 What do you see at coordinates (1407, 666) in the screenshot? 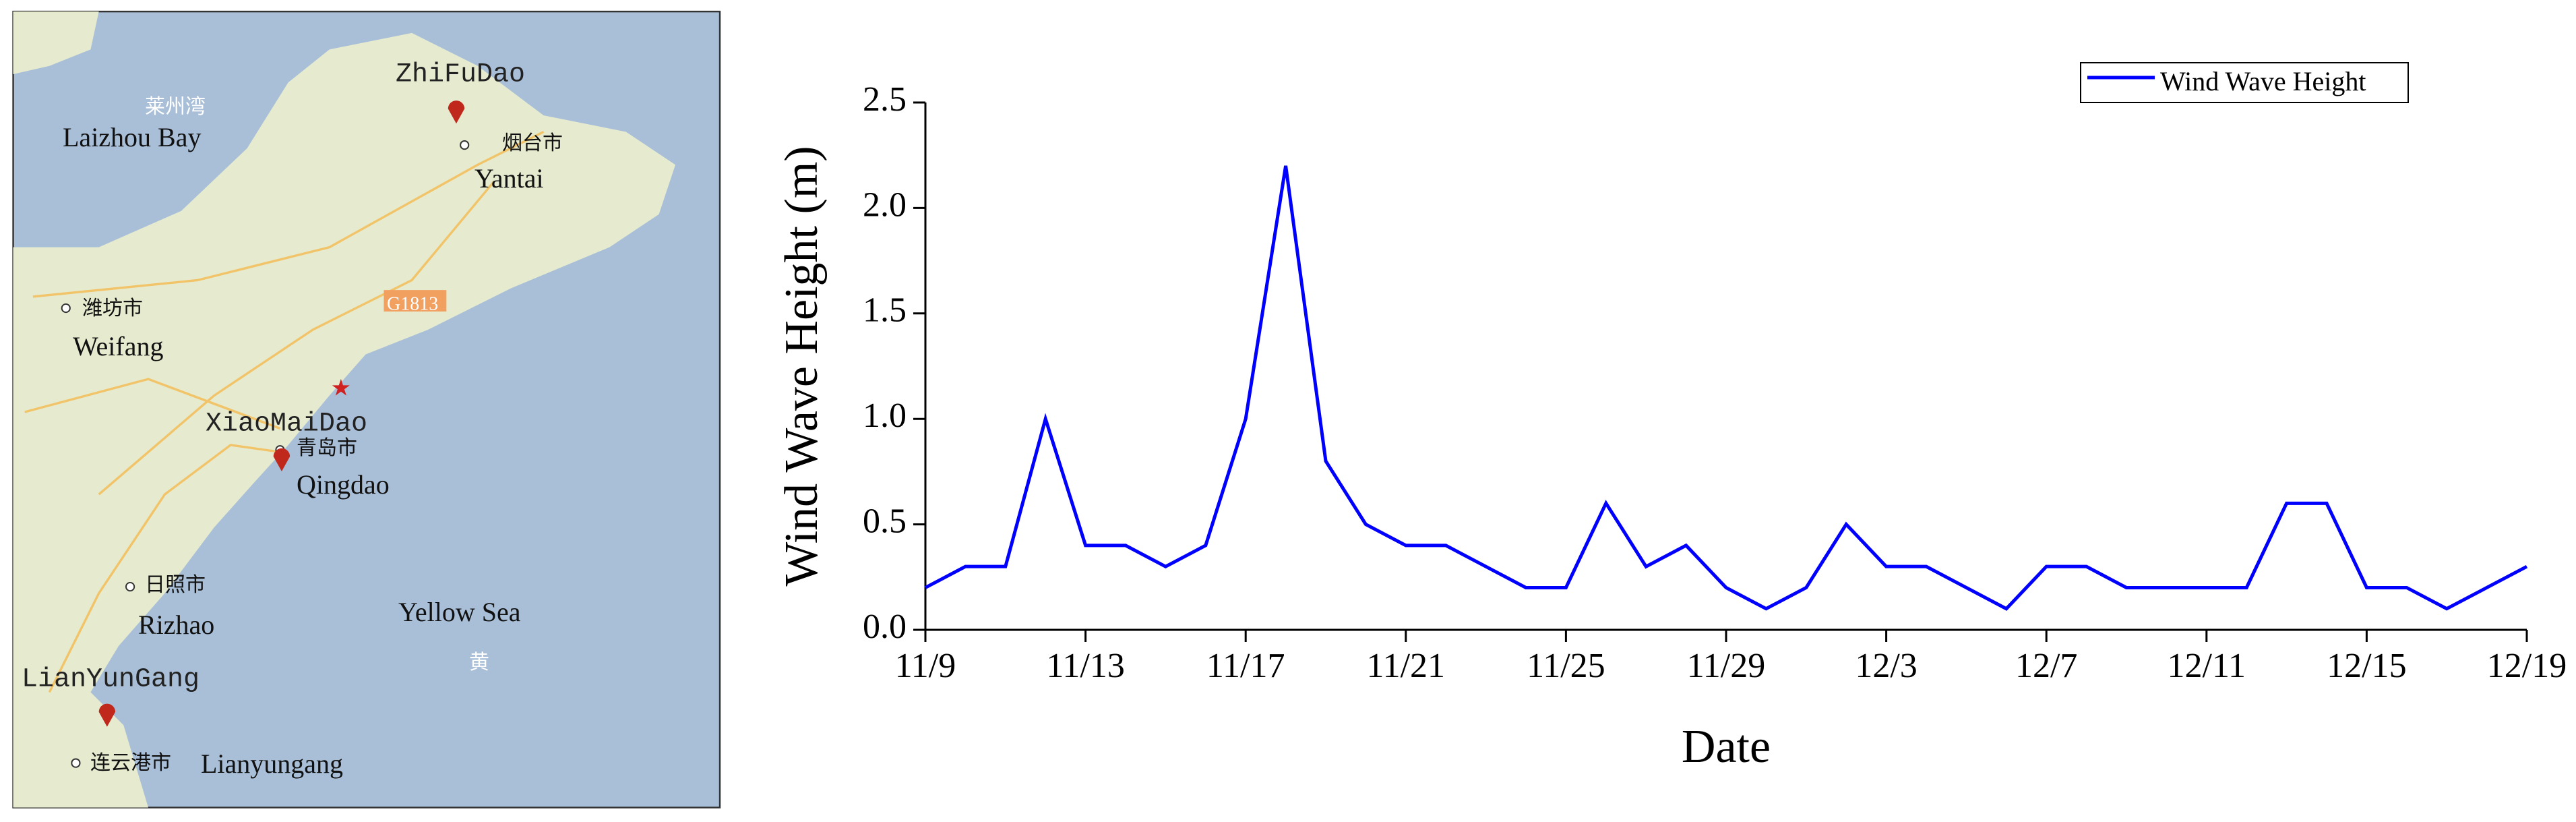
I see `x-tick-label: 11/21` at bounding box center [1407, 666].